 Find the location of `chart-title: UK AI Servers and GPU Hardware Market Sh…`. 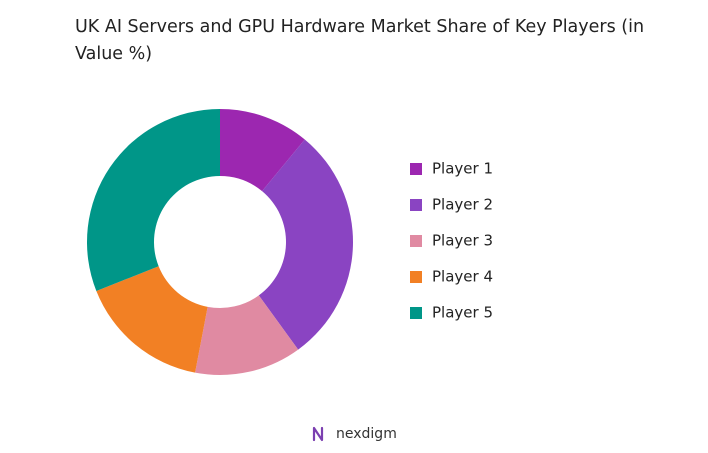

chart-title: UK AI Servers and GPU Hardware Market Sh… is located at coordinates (360, 40).